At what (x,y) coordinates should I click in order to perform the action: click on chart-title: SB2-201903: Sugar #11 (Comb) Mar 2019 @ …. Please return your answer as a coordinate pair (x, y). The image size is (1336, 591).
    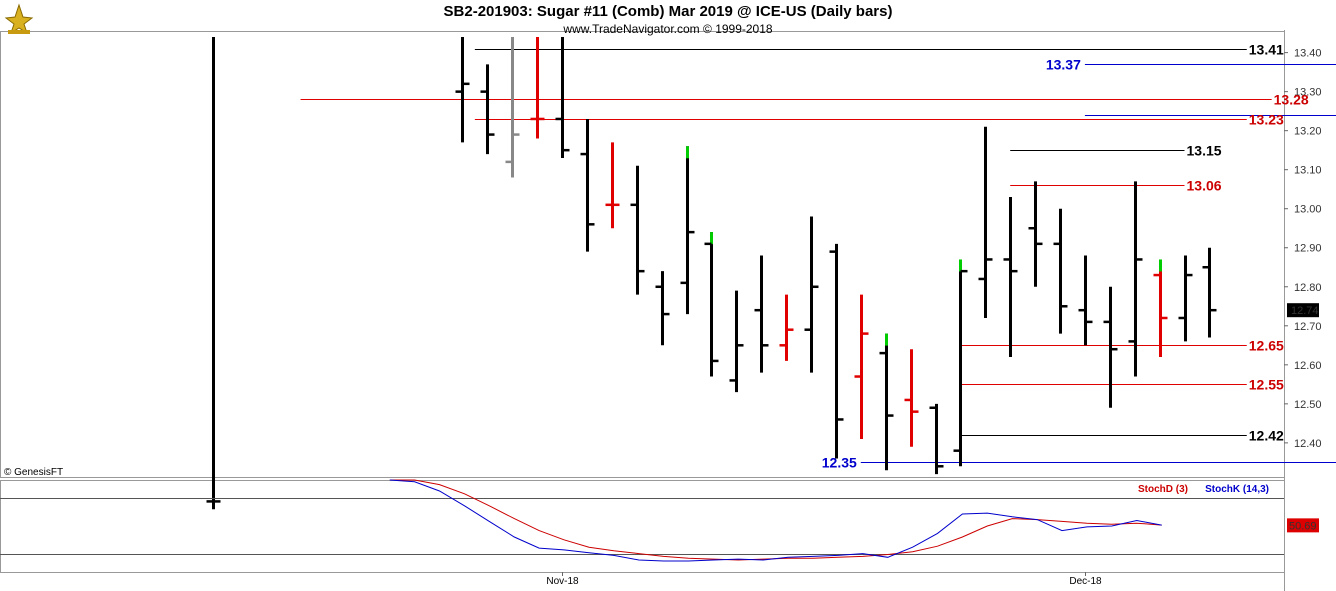
    Looking at the image, I should click on (668, 11).